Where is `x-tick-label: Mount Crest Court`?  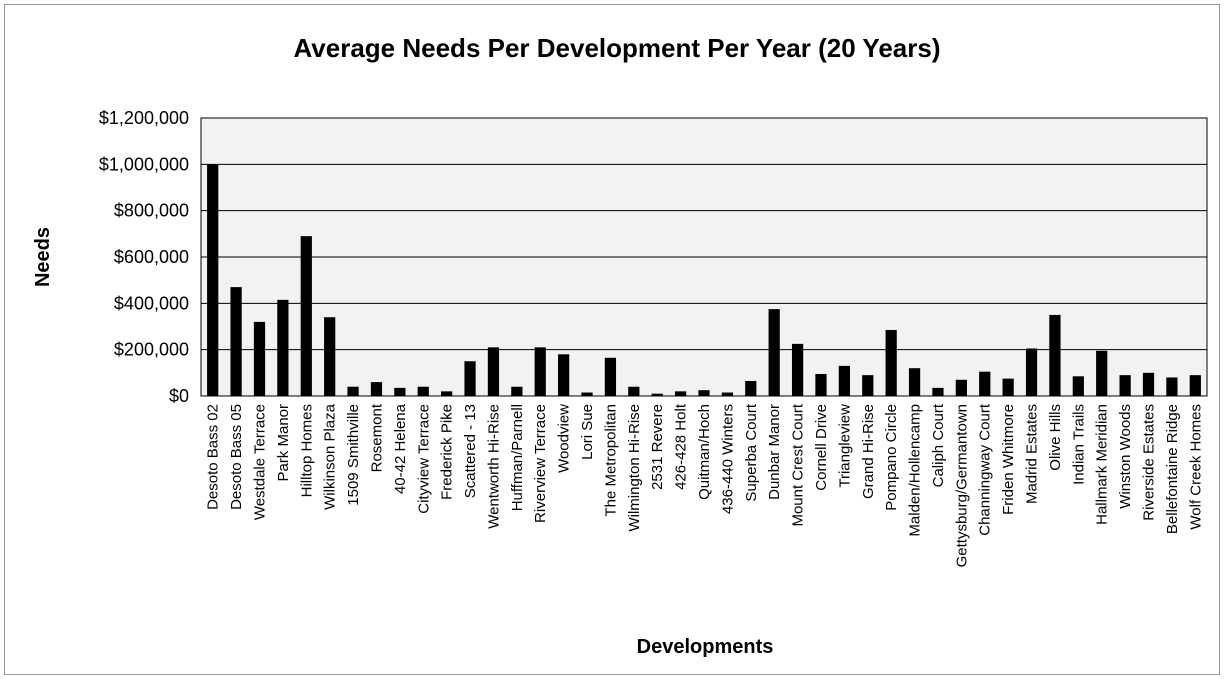 x-tick-label: Mount Crest Court is located at coordinates (798, 464).